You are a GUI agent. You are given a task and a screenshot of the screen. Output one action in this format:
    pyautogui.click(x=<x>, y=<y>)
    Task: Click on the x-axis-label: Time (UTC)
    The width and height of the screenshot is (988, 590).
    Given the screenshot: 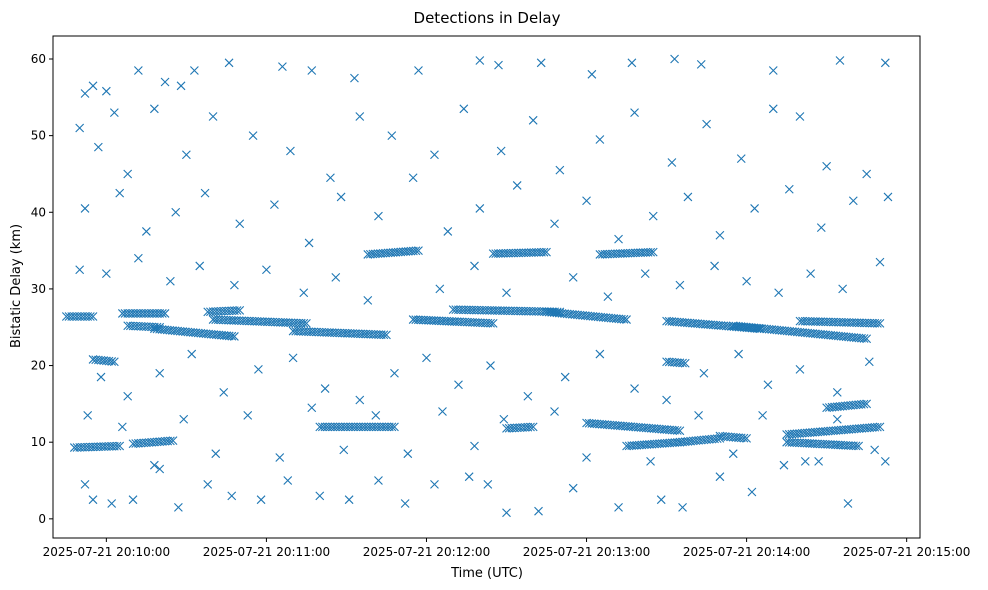 What is the action you would take?
    pyautogui.click(x=486, y=573)
    